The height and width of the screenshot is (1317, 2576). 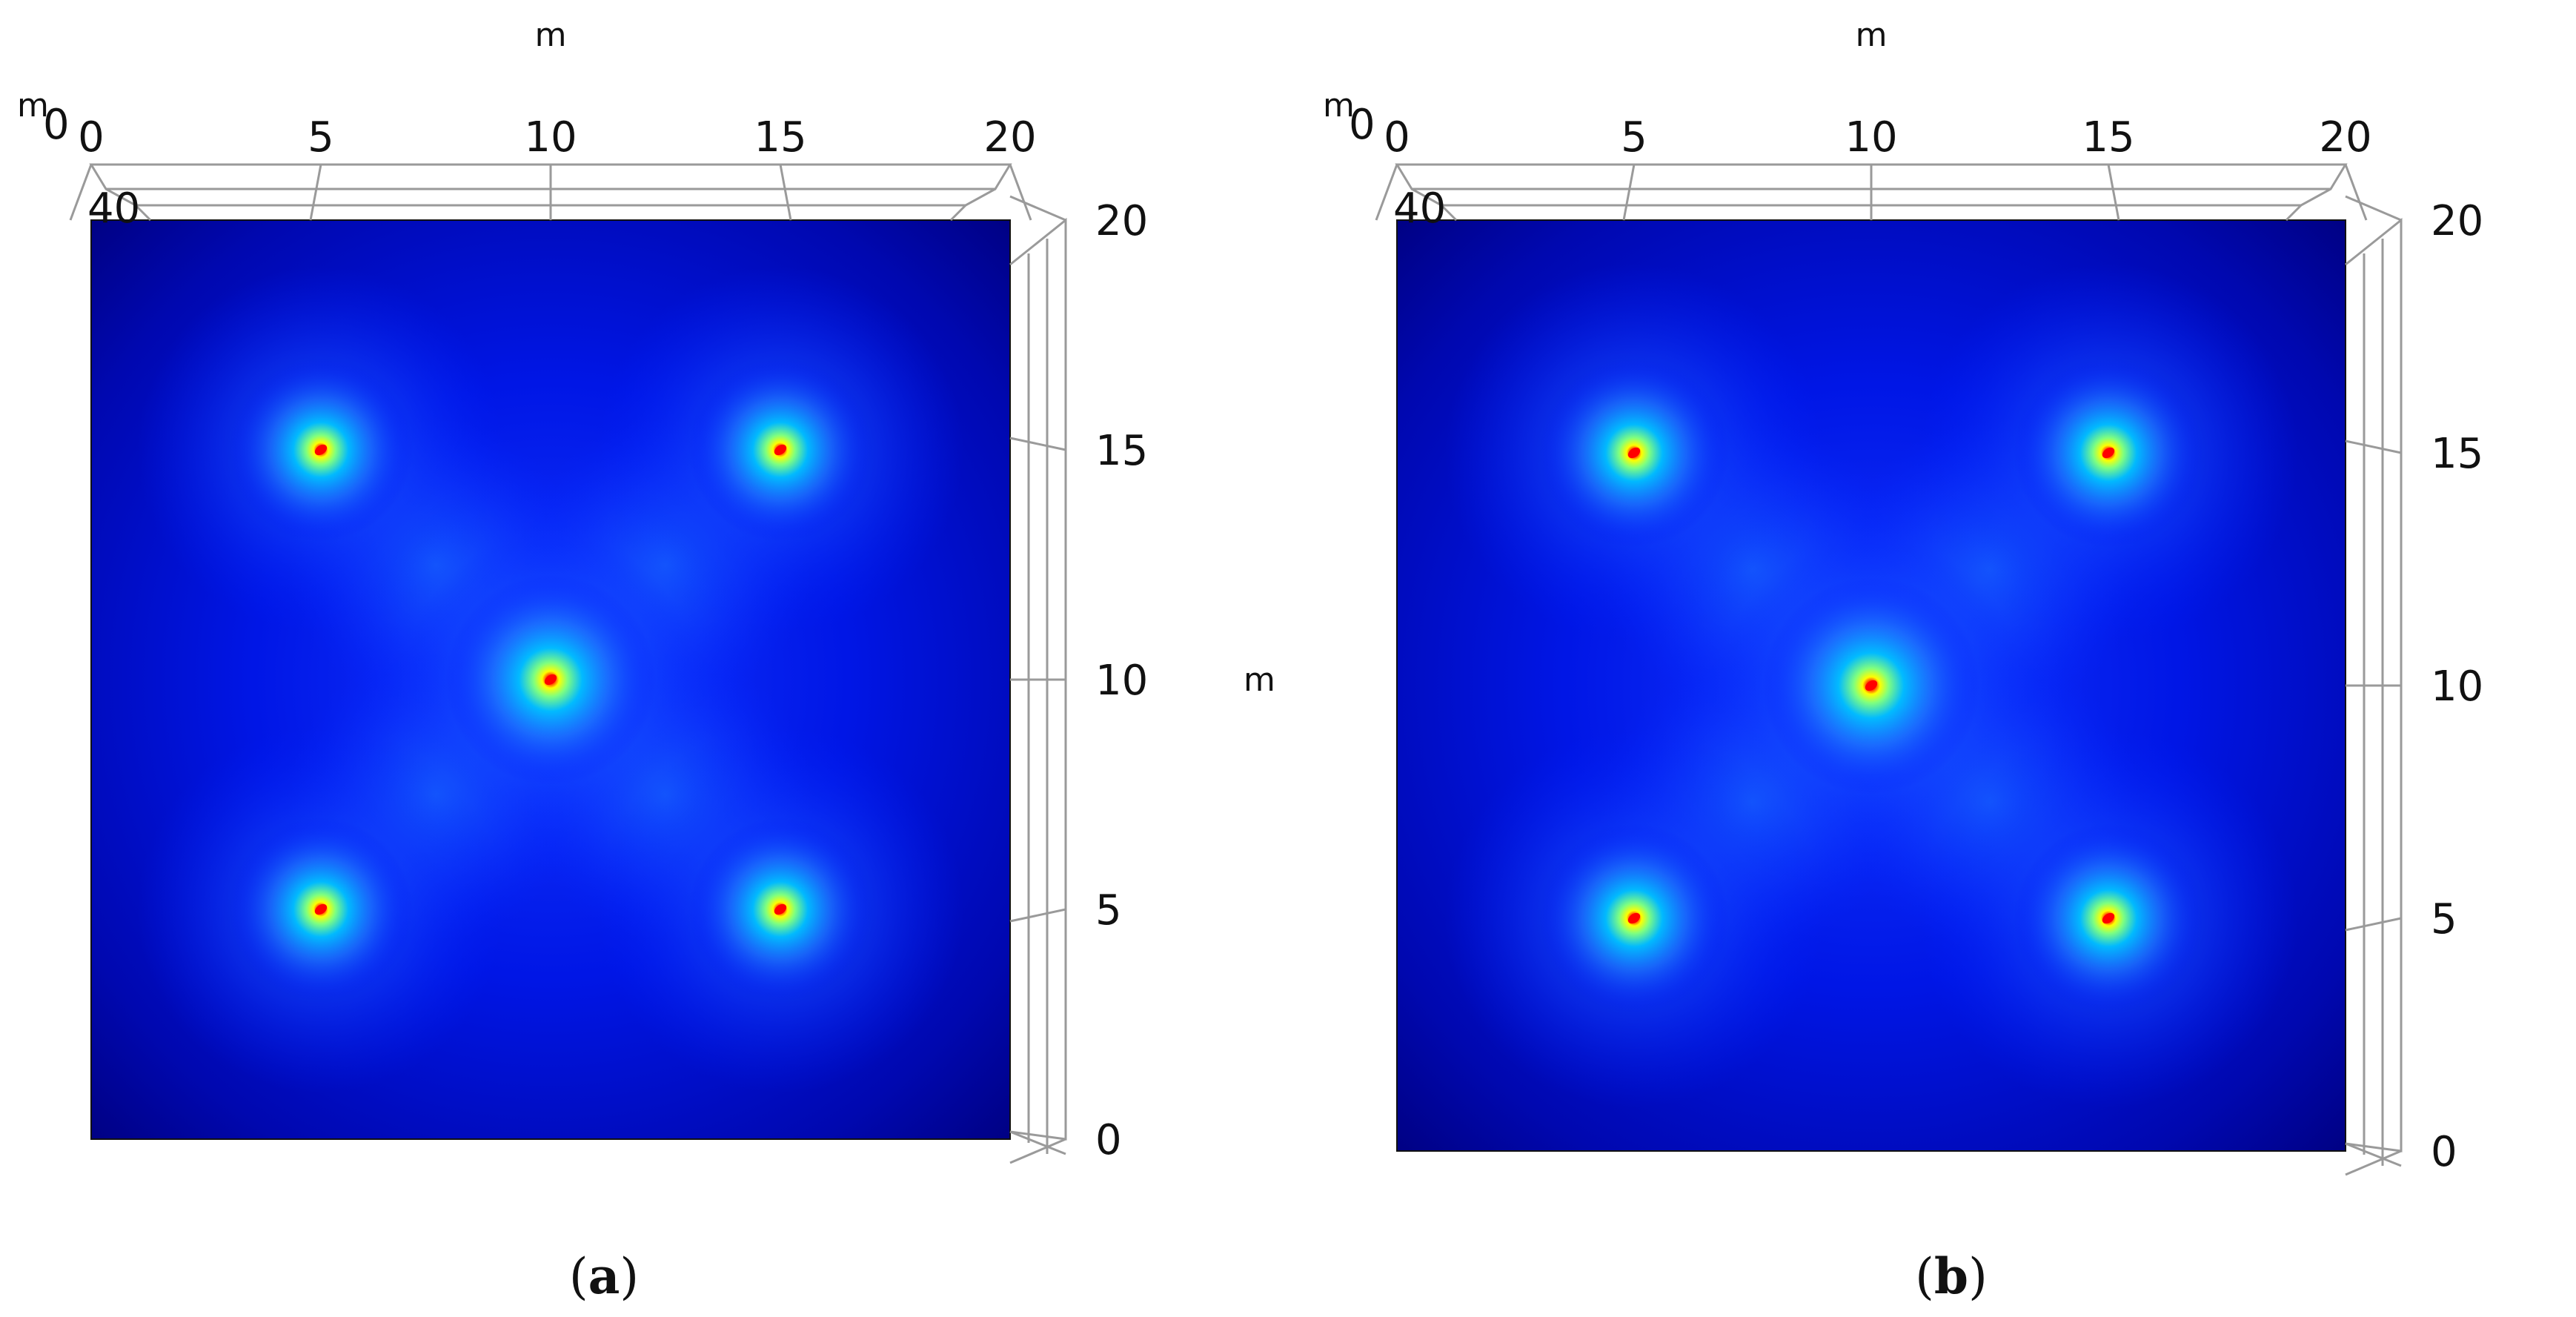 What do you see at coordinates (1259, 680) in the screenshot?
I see `y-axis-unit: m` at bounding box center [1259, 680].